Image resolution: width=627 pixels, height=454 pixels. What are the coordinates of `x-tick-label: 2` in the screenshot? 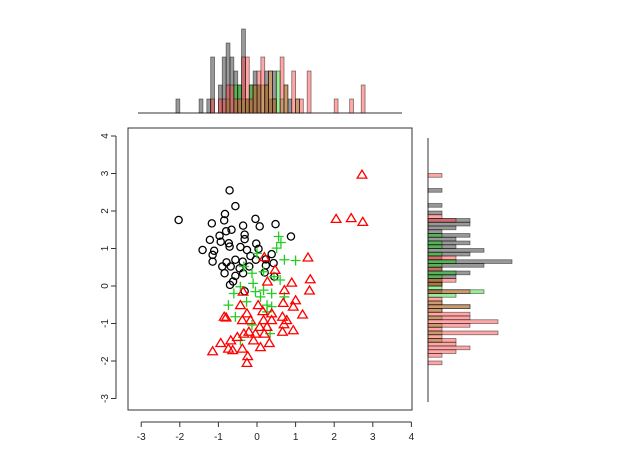 It's located at (334, 437).